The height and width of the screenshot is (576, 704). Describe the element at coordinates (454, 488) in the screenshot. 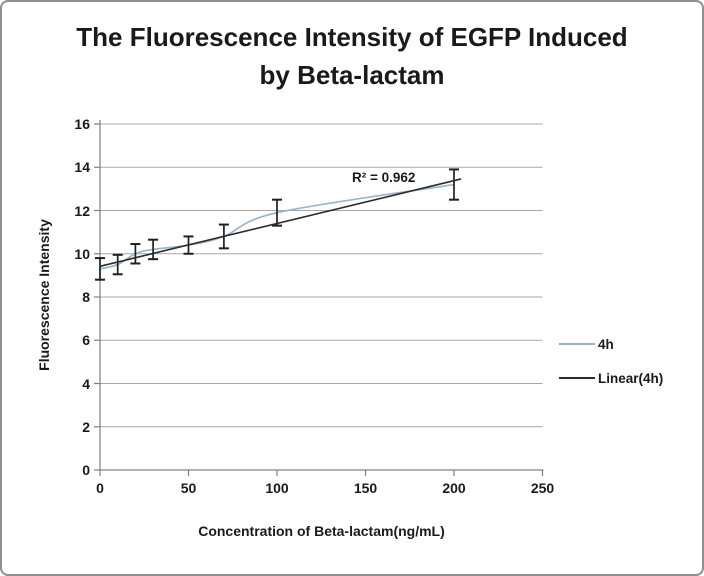

I see `x-tick-label: 200` at that location.